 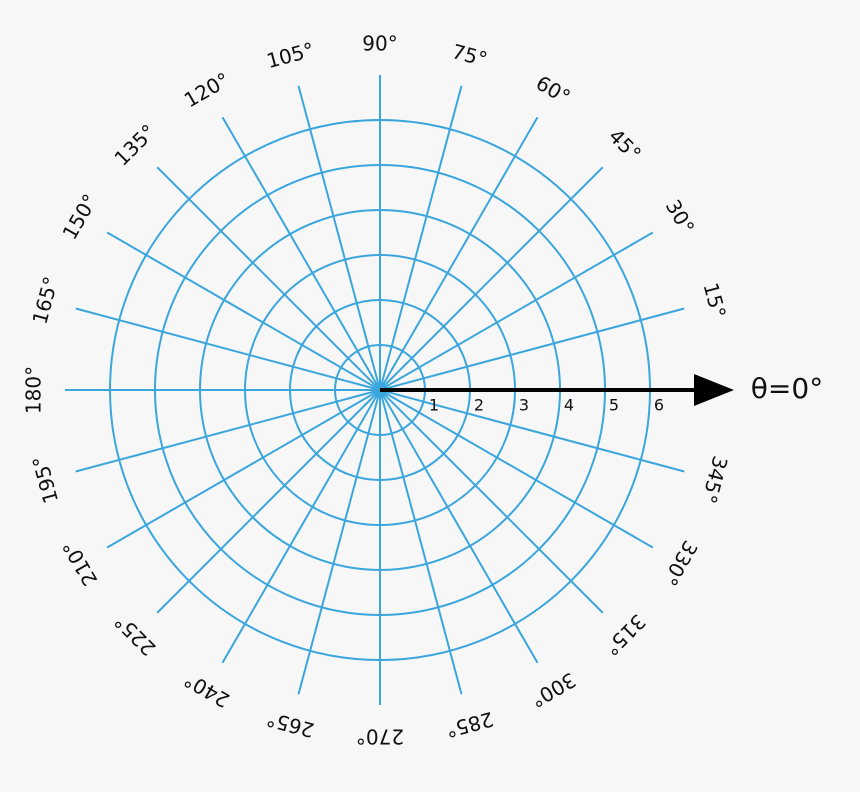 I want to click on radius-label: 3, so click(x=524, y=405).